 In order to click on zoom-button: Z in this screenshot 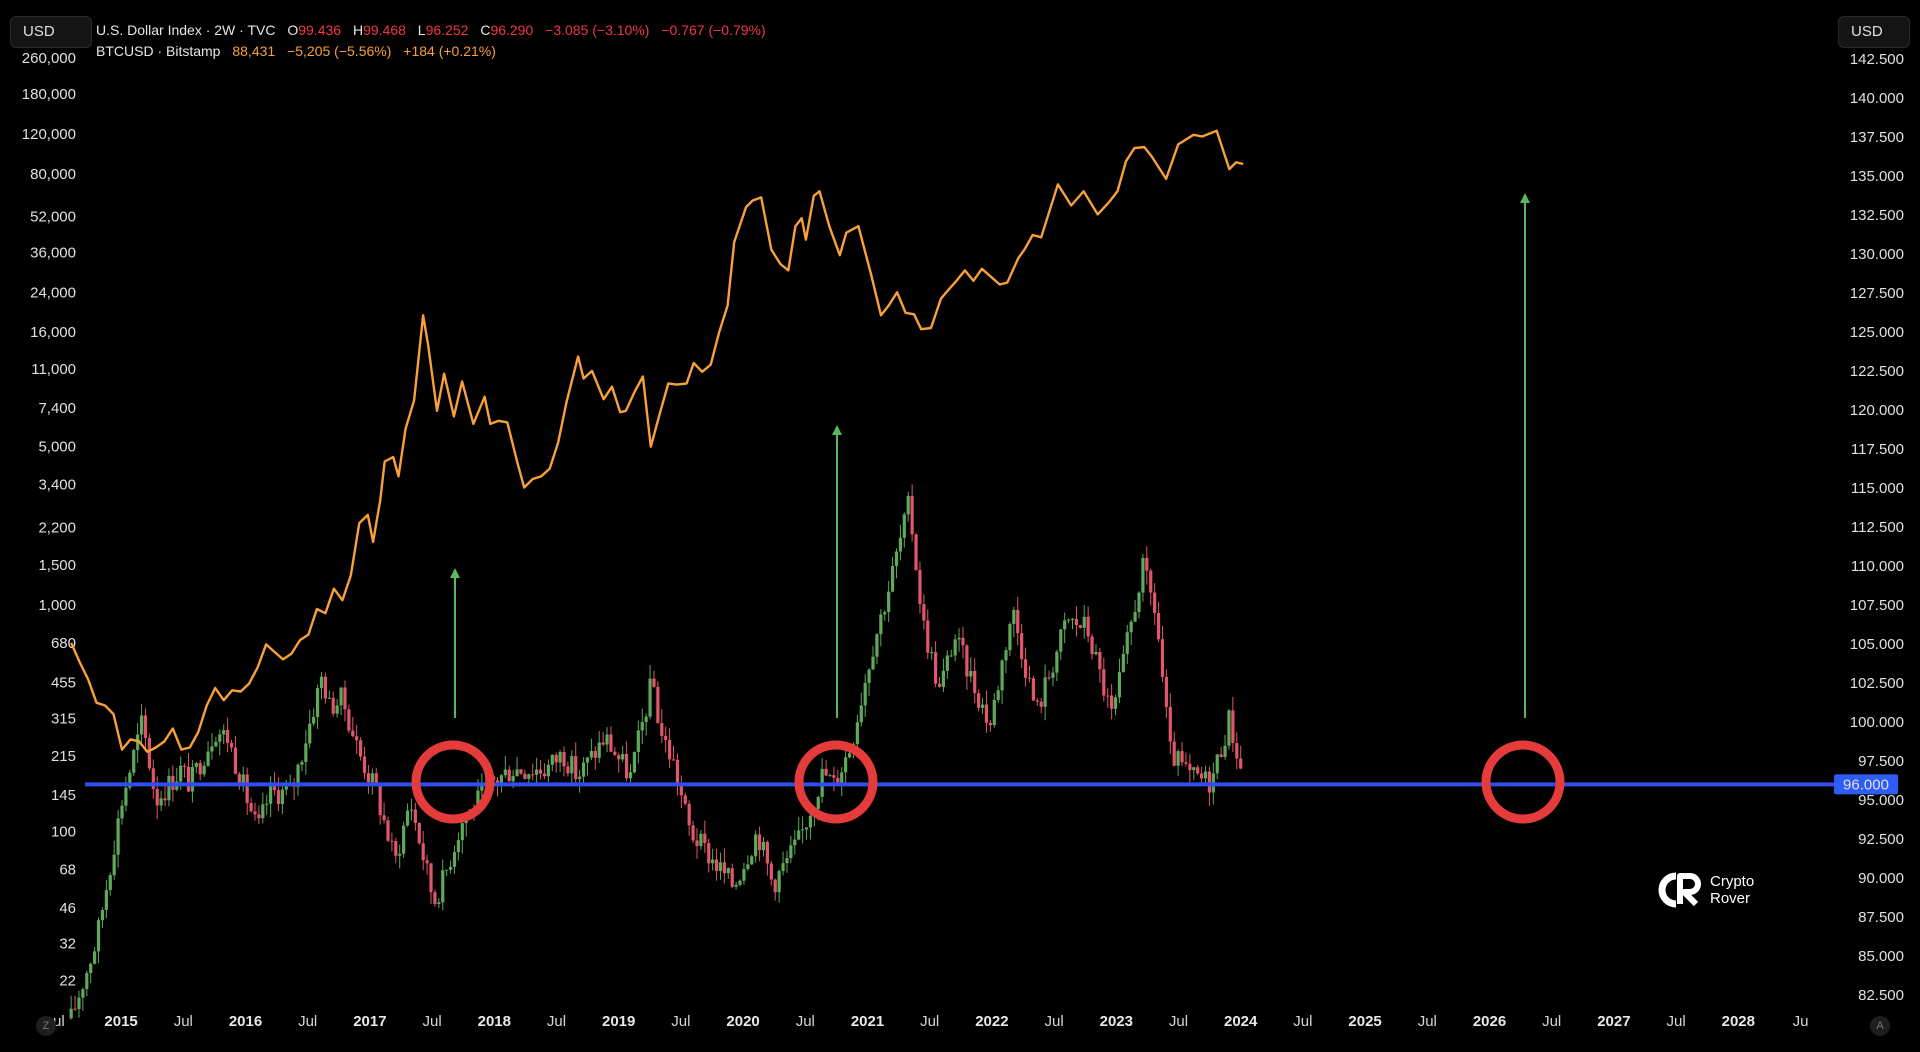, I will do `click(46, 1026)`.